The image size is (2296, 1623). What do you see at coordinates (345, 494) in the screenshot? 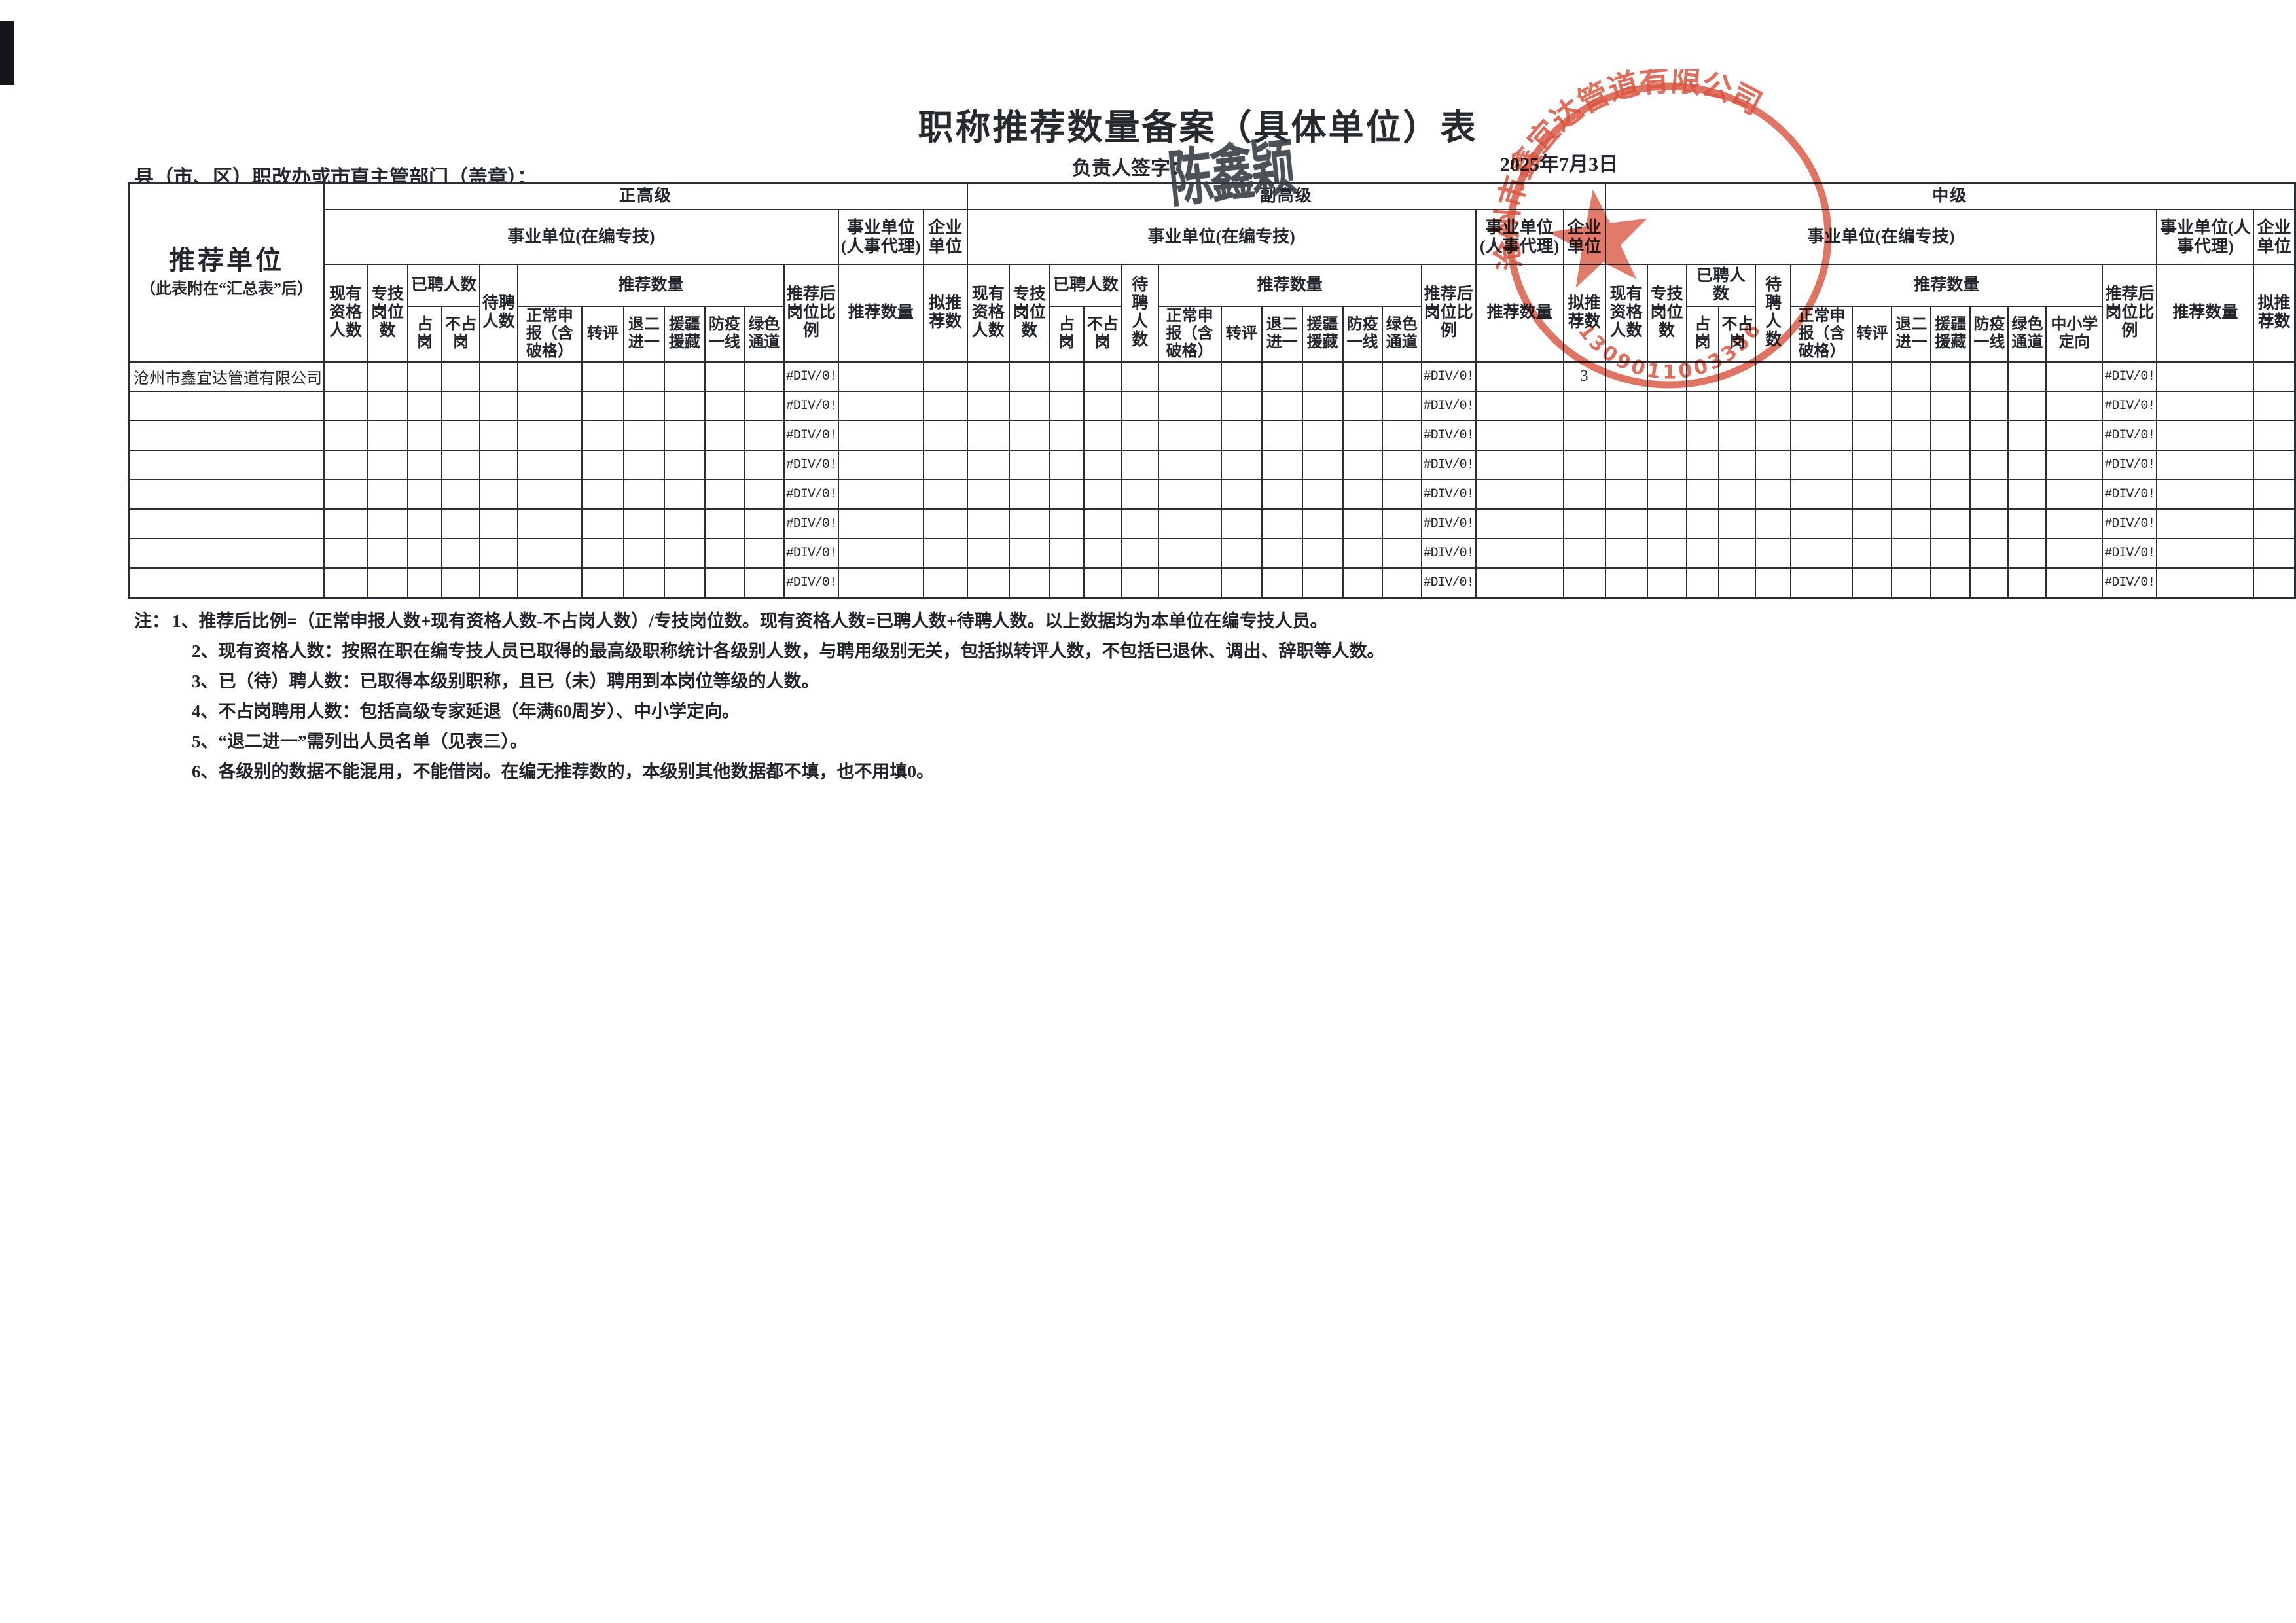
I see `cell-senior-existing-r4` at bounding box center [345, 494].